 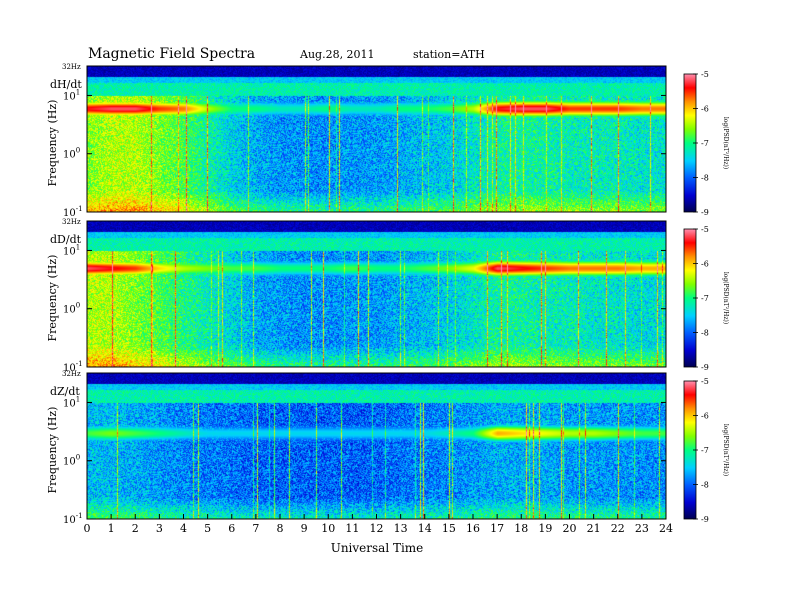 What do you see at coordinates (642, 528) in the screenshot?
I see `x-tick-label: 23` at bounding box center [642, 528].